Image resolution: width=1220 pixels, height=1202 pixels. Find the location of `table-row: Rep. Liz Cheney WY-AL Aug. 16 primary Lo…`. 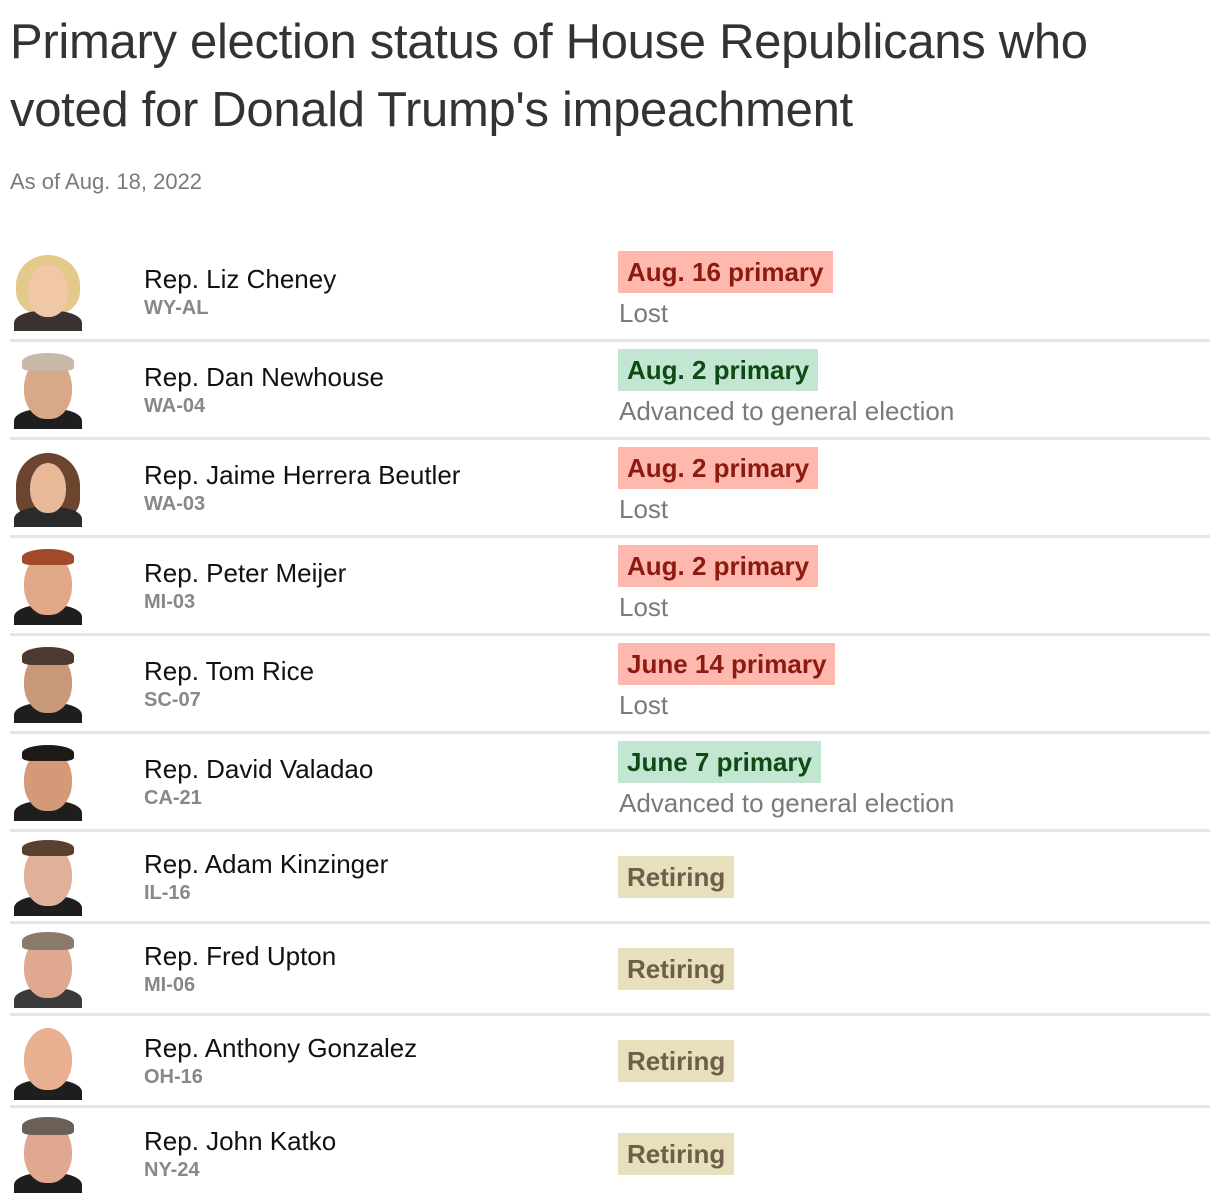

table-row: Rep. Liz Cheney WY-AL Aug. 16 primary Lo… is located at coordinates (610, 293).